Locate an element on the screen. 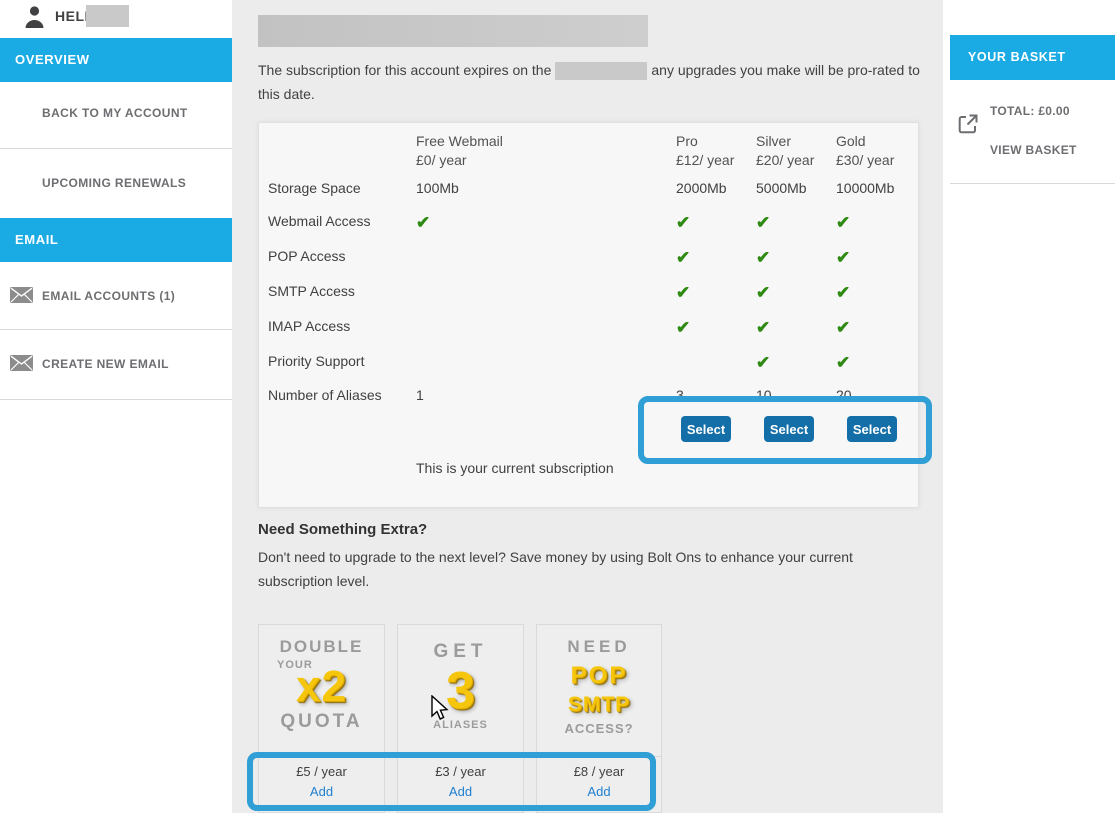 Image resolution: width=1115 pixels, height=837 pixels. bolt-on-text: ACCESS? is located at coordinates (599, 728).